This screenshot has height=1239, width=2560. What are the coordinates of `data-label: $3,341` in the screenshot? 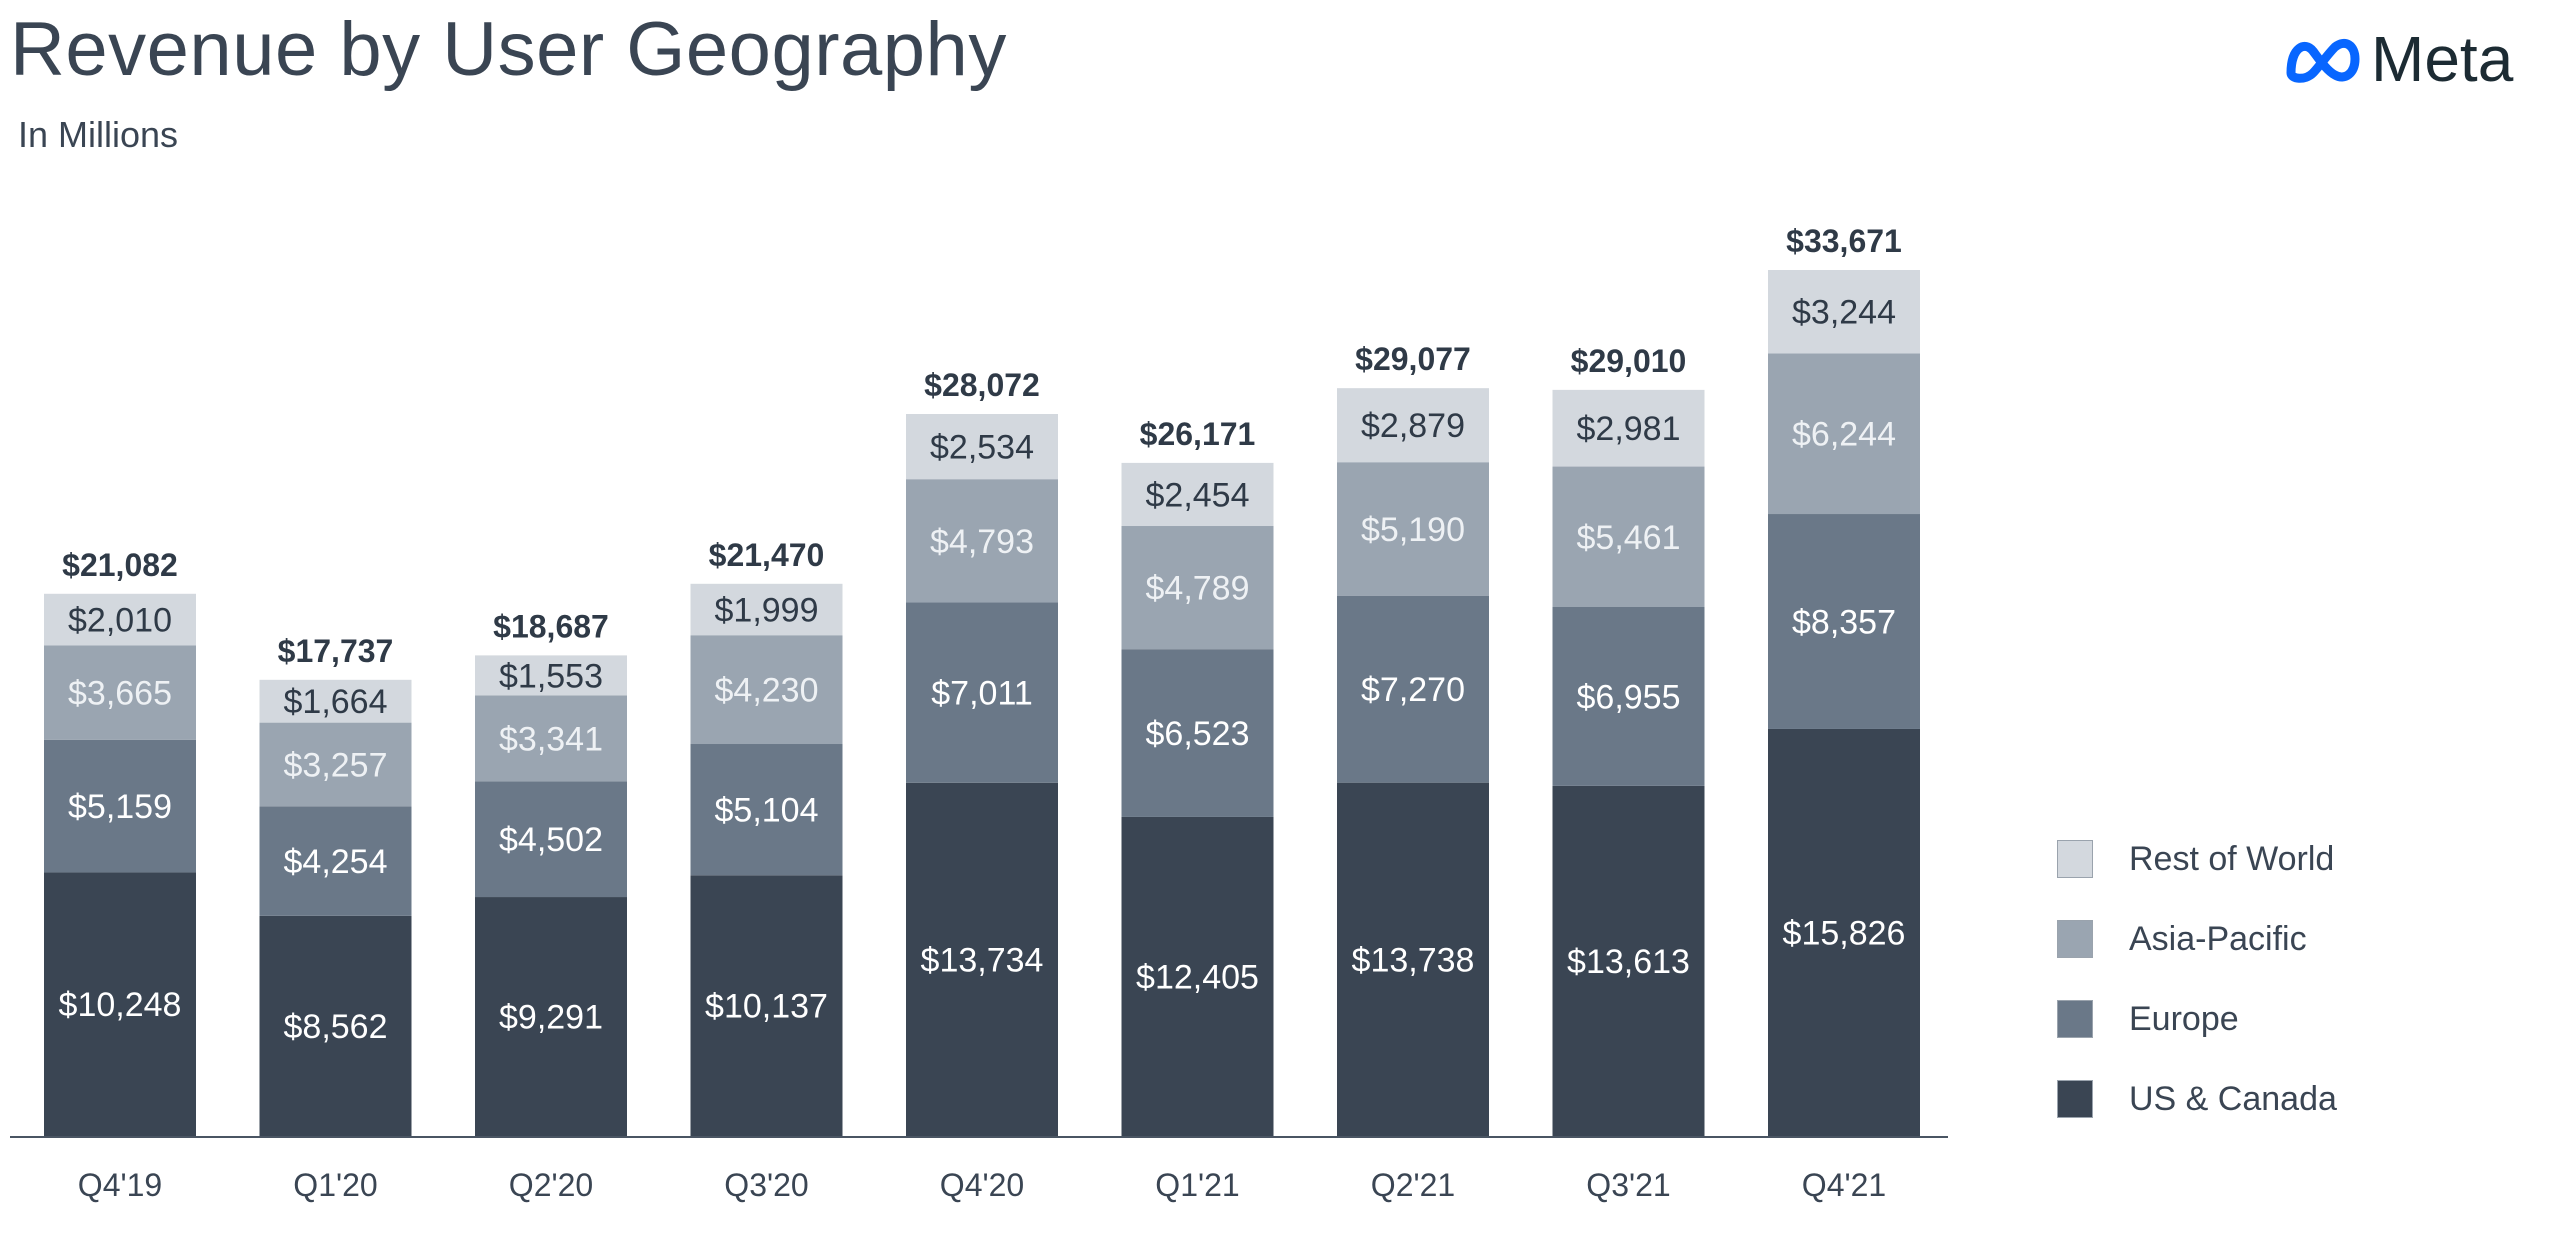 It's located at (551, 739).